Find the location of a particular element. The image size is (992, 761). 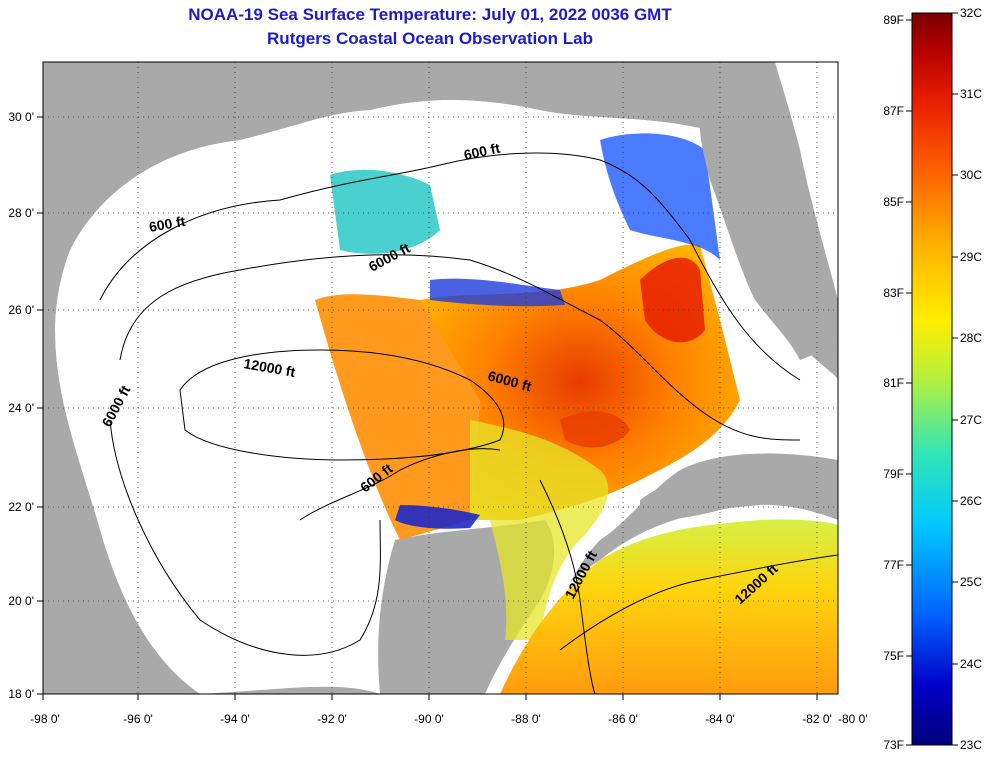

colorbar-c-label: 23C is located at coordinates (971, 745).